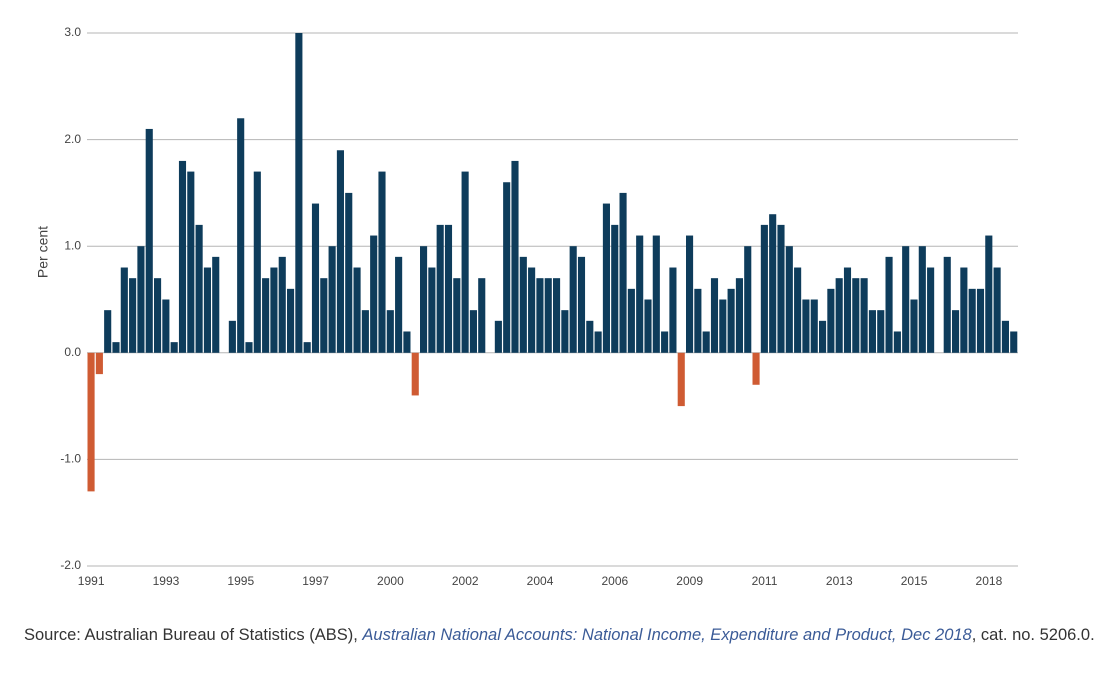 The height and width of the screenshot is (684, 1111). Describe the element at coordinates (914, 581) in the screenshot. I see `x-tick-label: 2015` at that location.